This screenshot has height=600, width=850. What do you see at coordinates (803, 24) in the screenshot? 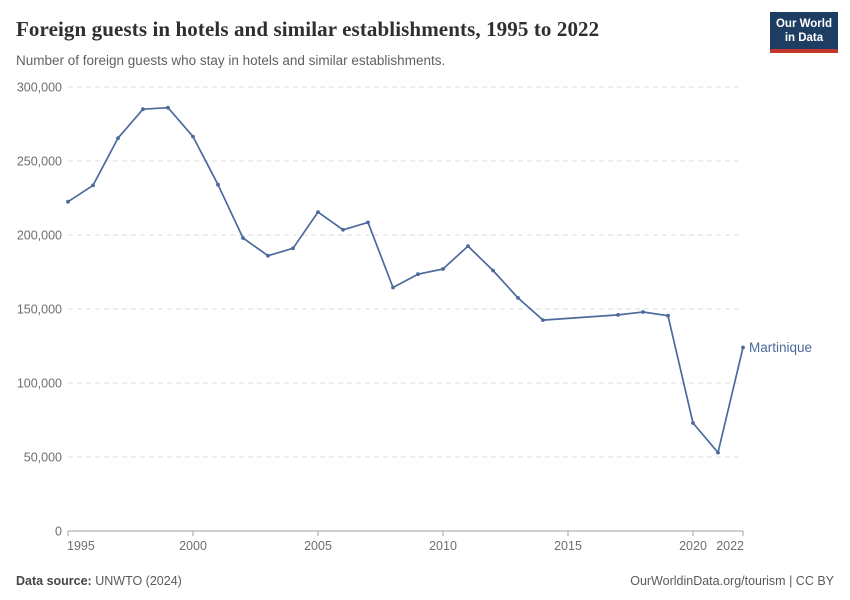
I see `owid-logo-line1: Our World` at bounding box center [803, 24].